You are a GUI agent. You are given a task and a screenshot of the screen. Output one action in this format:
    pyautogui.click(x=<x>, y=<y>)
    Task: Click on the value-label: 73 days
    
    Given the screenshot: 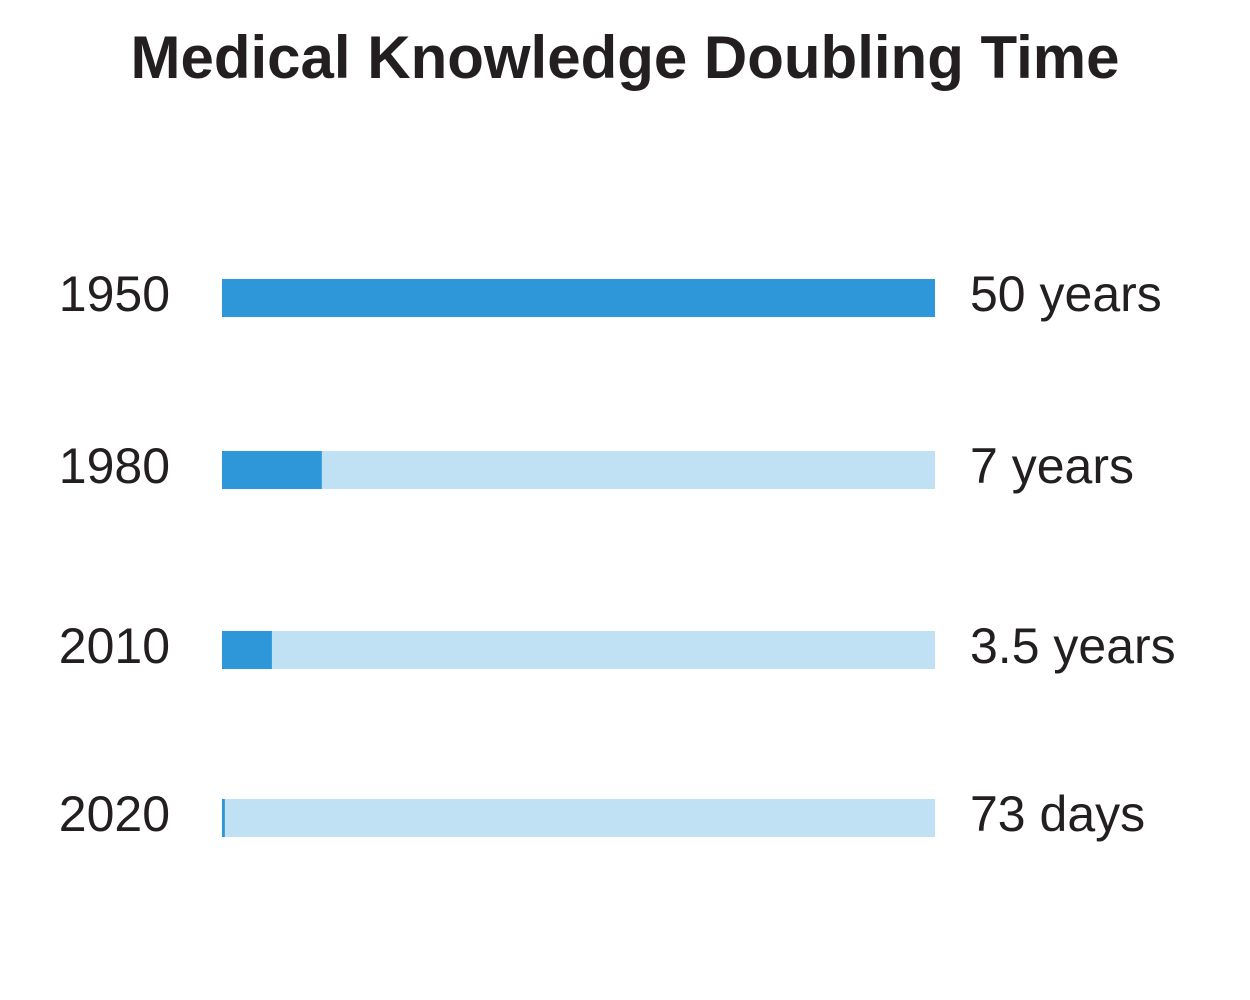 What is the action you would take?
    pyautogui.click(x=1057, y=814)
    